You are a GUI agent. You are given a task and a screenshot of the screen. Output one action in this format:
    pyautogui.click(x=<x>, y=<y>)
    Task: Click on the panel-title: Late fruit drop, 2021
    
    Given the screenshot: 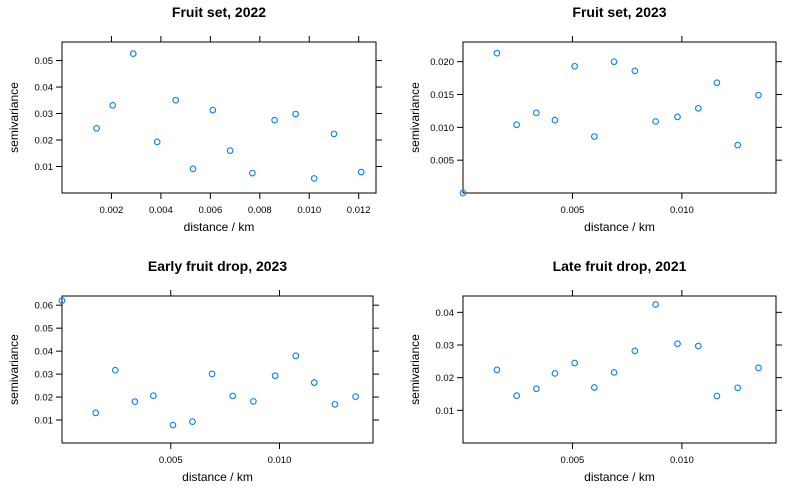 What is the action you would take?
    pyautogui.click(x=620, y=266)
    